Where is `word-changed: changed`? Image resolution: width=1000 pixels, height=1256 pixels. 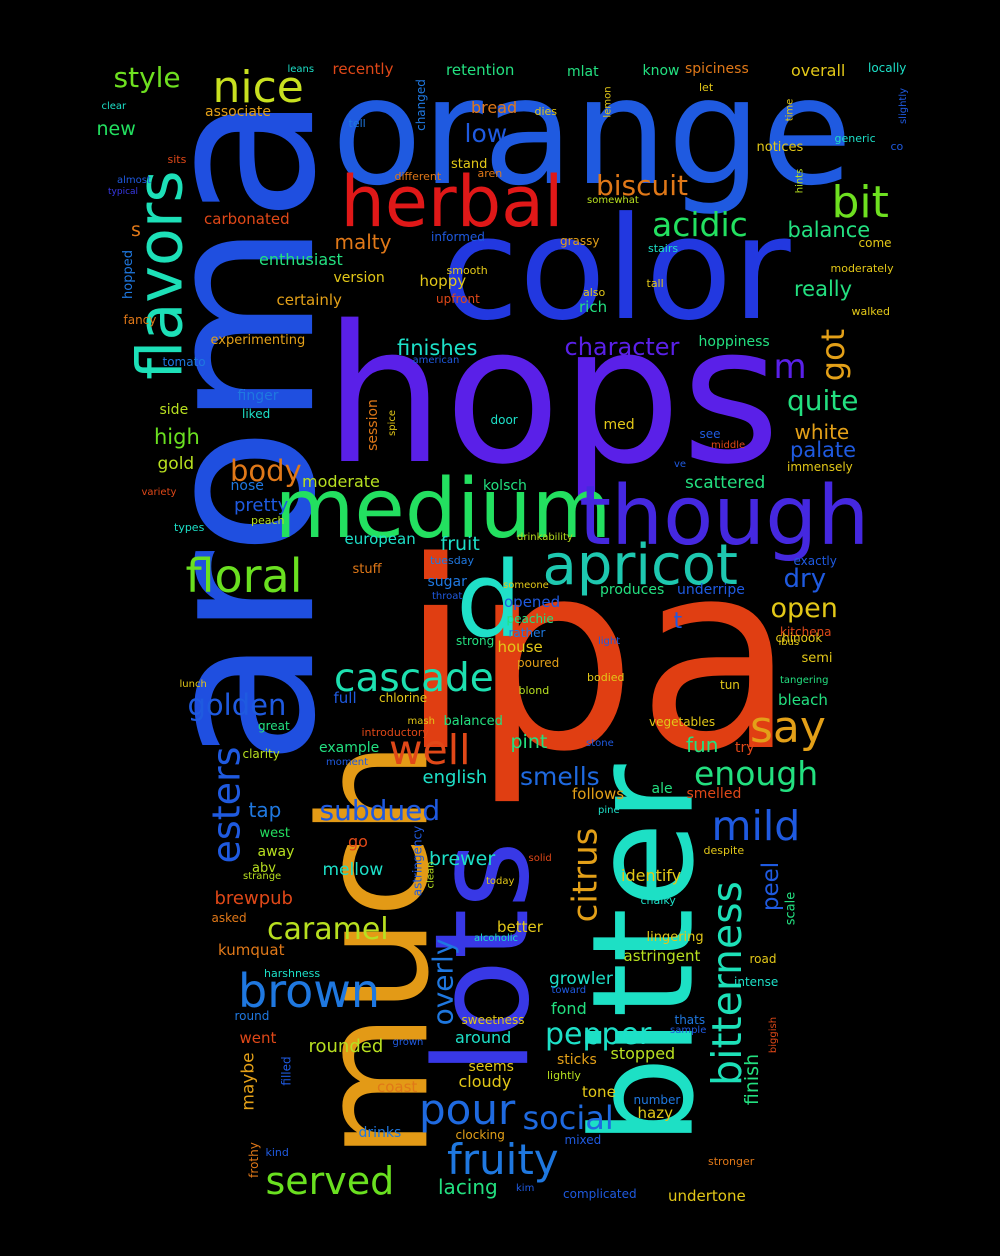
word-changed: changed is located at coordinates (420, 105).